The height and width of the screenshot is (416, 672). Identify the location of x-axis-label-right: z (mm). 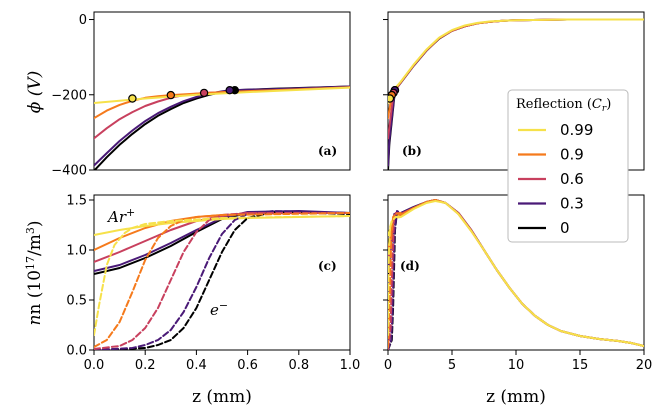
(516, 397).